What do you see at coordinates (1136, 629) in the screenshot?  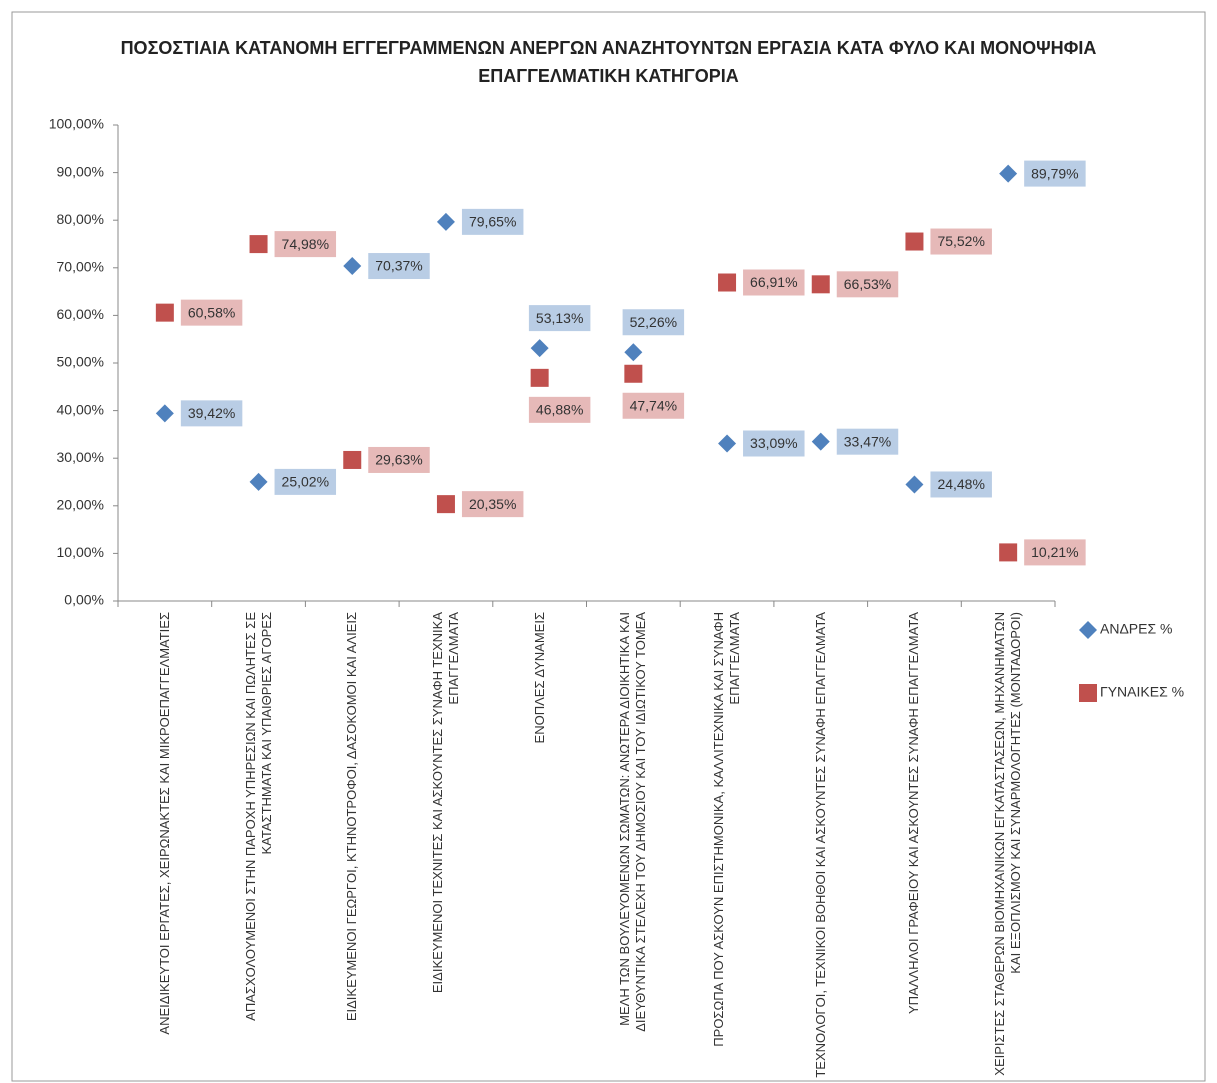 I see `legend-label: ΑΝΔΡΕΣ %` at bounding box center [1136, 629].